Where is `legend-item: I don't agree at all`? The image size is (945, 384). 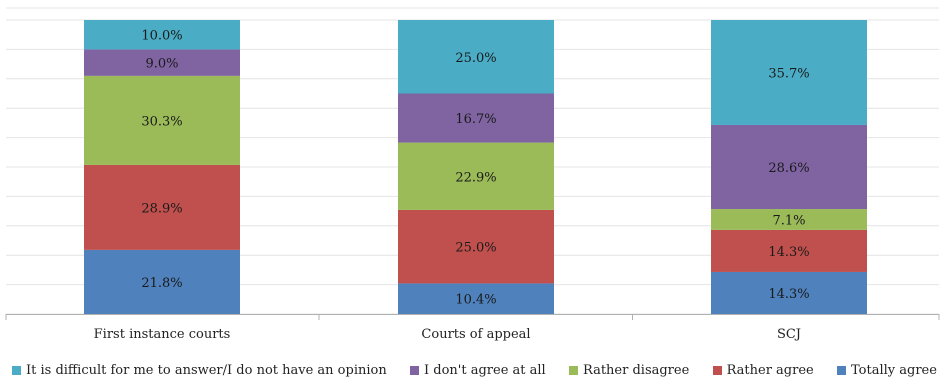
legend-item: I don't agree at all is located at coordinates (478, 370).